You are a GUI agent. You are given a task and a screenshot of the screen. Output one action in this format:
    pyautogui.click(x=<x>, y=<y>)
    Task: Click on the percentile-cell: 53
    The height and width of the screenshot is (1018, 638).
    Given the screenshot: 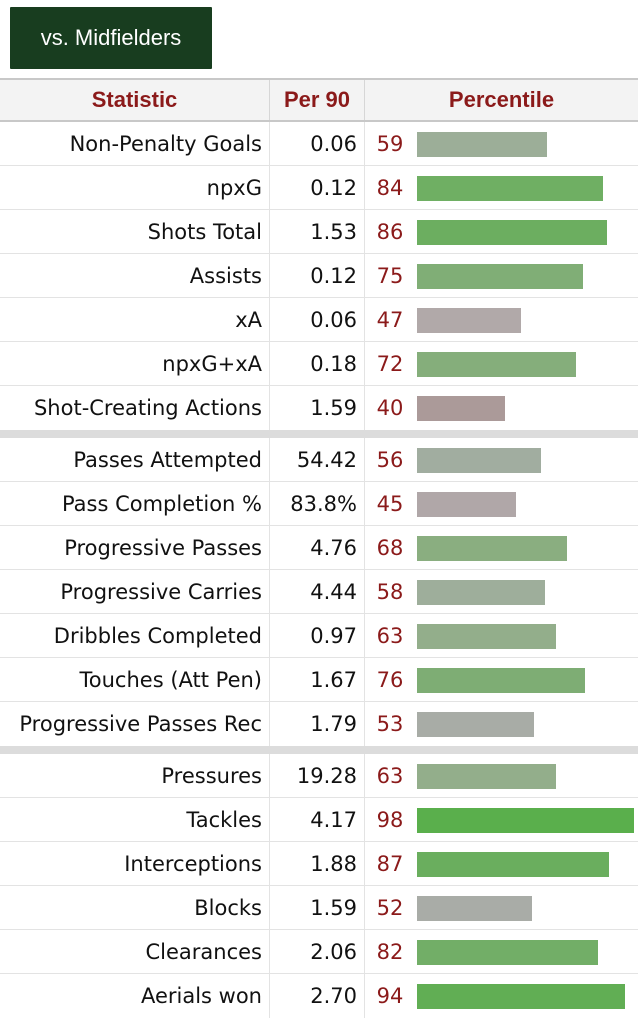 What is the action you would take?
    pyautogui.click(x=501, y=724)
    